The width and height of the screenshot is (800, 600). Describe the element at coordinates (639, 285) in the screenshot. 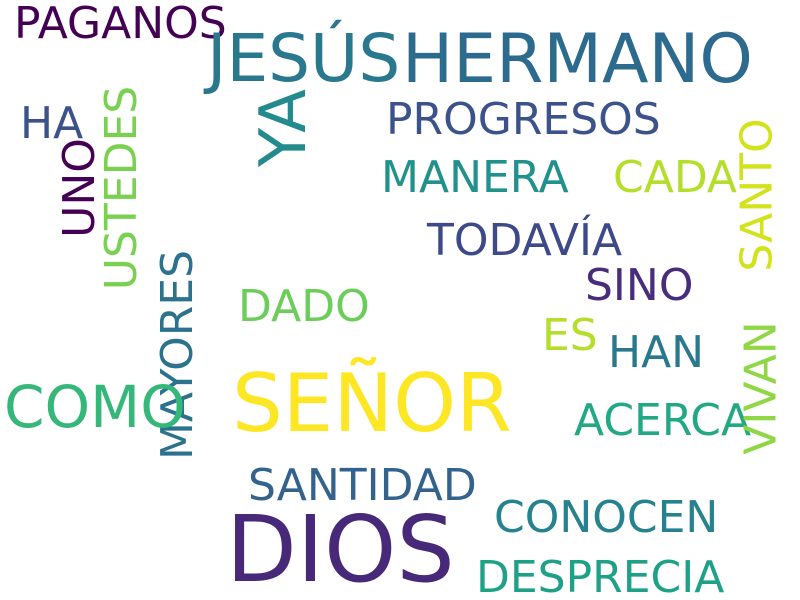

I see `word-sino: SINO` at that location.